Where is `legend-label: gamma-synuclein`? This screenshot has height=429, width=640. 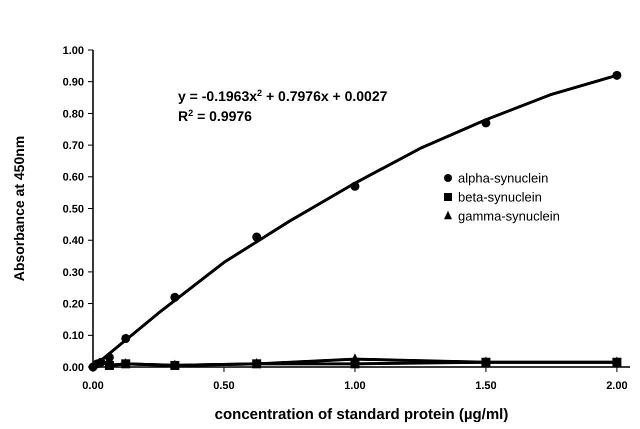 legend-label: gamma-synuclein is located at coordinates (509, 216).